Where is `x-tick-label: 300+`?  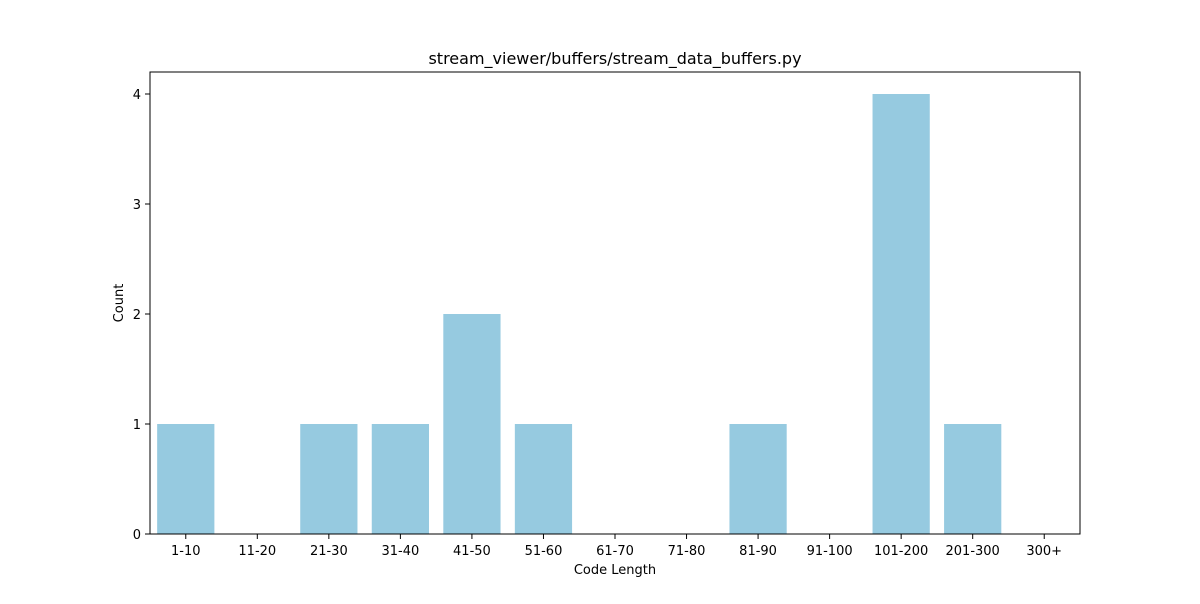 x-tick-label: 300+ is located at coordinates (1044, 551).